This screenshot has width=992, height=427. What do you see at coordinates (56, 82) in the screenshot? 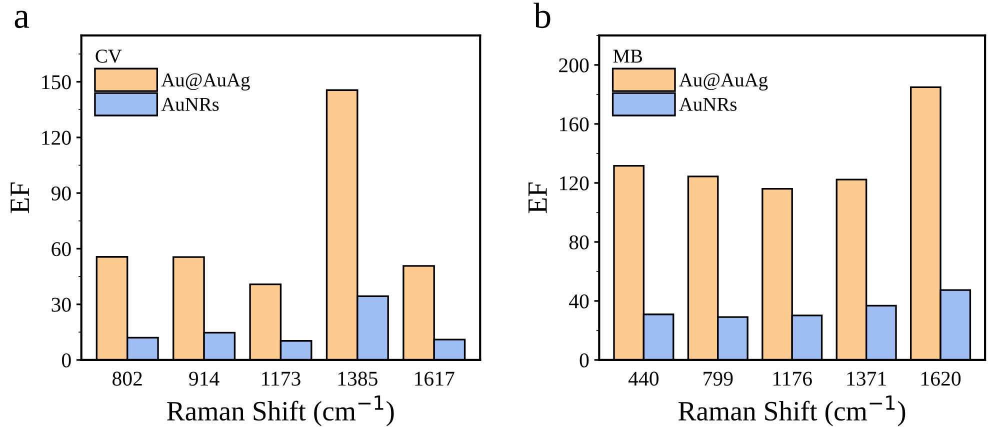
I see `y-tick-label: 150` at bounding box center [56, 82].